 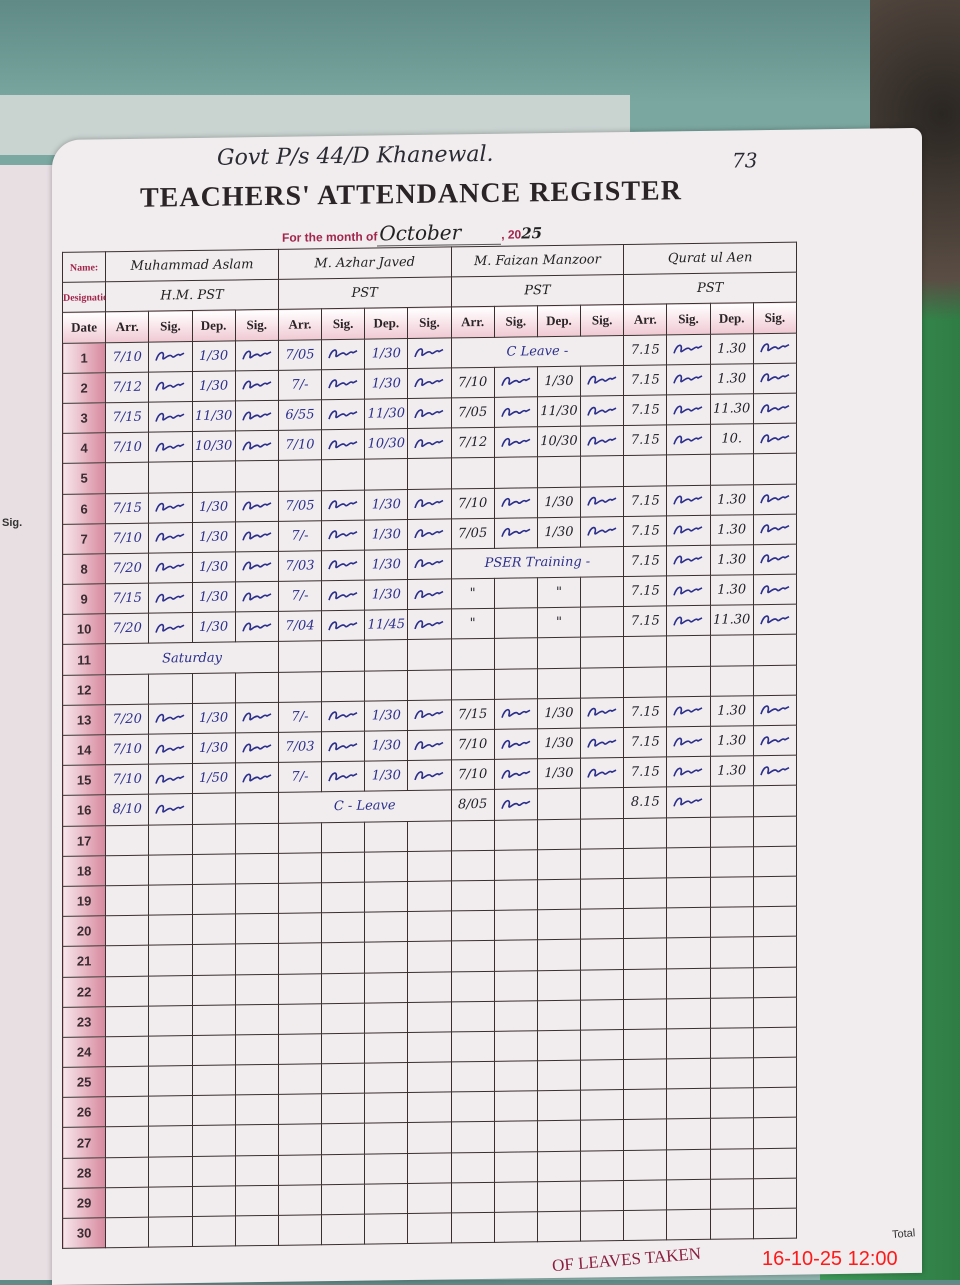 I want to click on month-value: October, so click(x=439, y=233).